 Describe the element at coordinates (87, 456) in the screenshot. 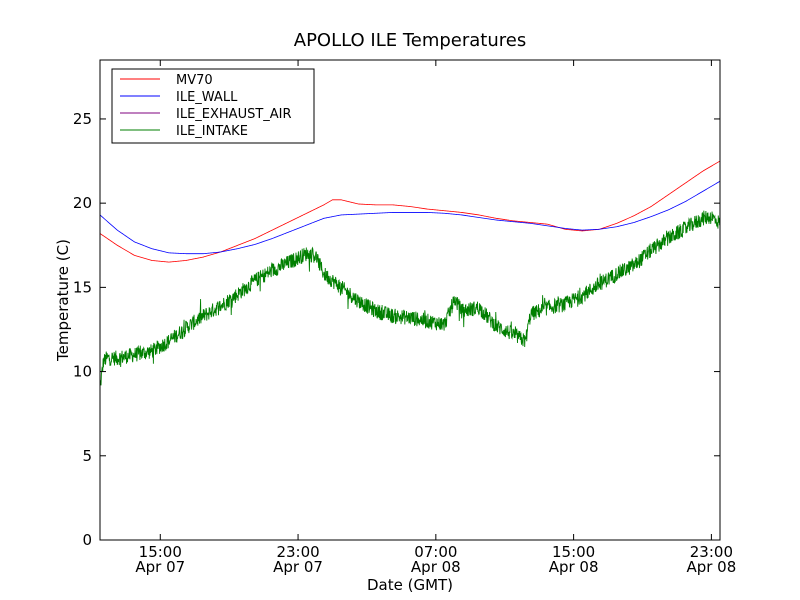

I see `y-tick-label: 5` at that location.